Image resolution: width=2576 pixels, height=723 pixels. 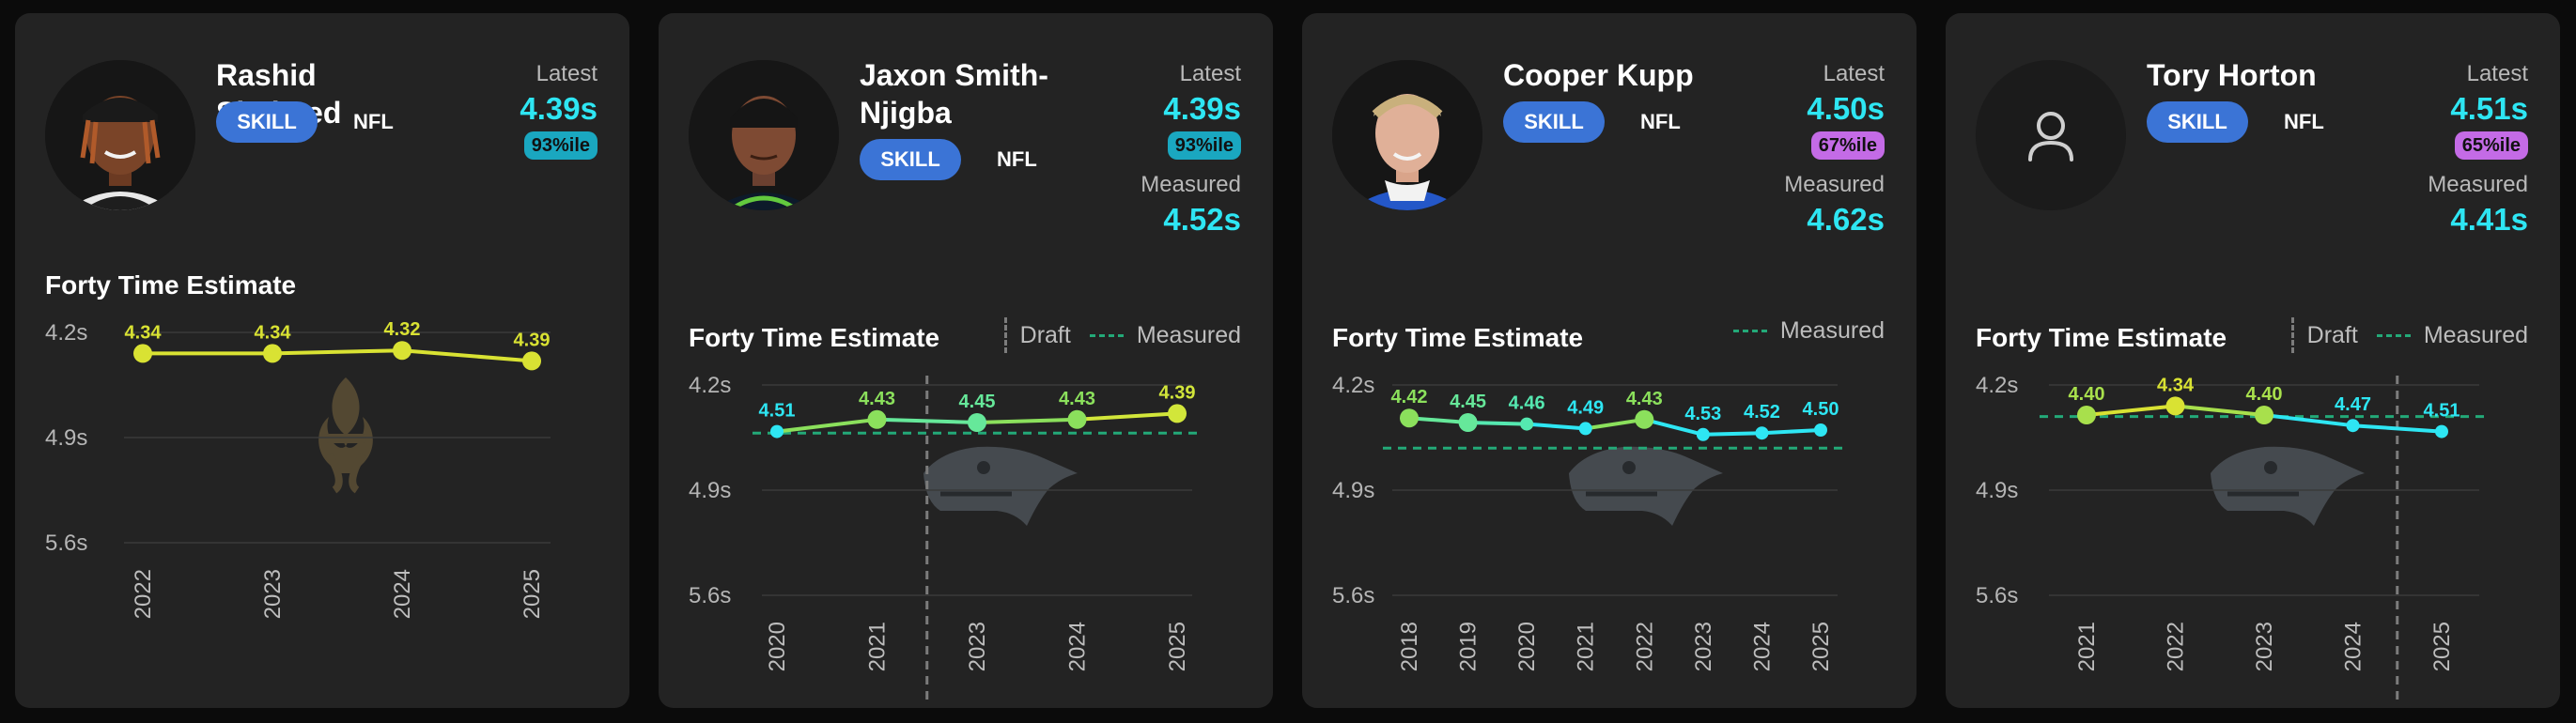 What do you see at coordinates (1527, 403) in the screenshot?
I see `data-label: 4.46` at bounding box center [1527, 403].